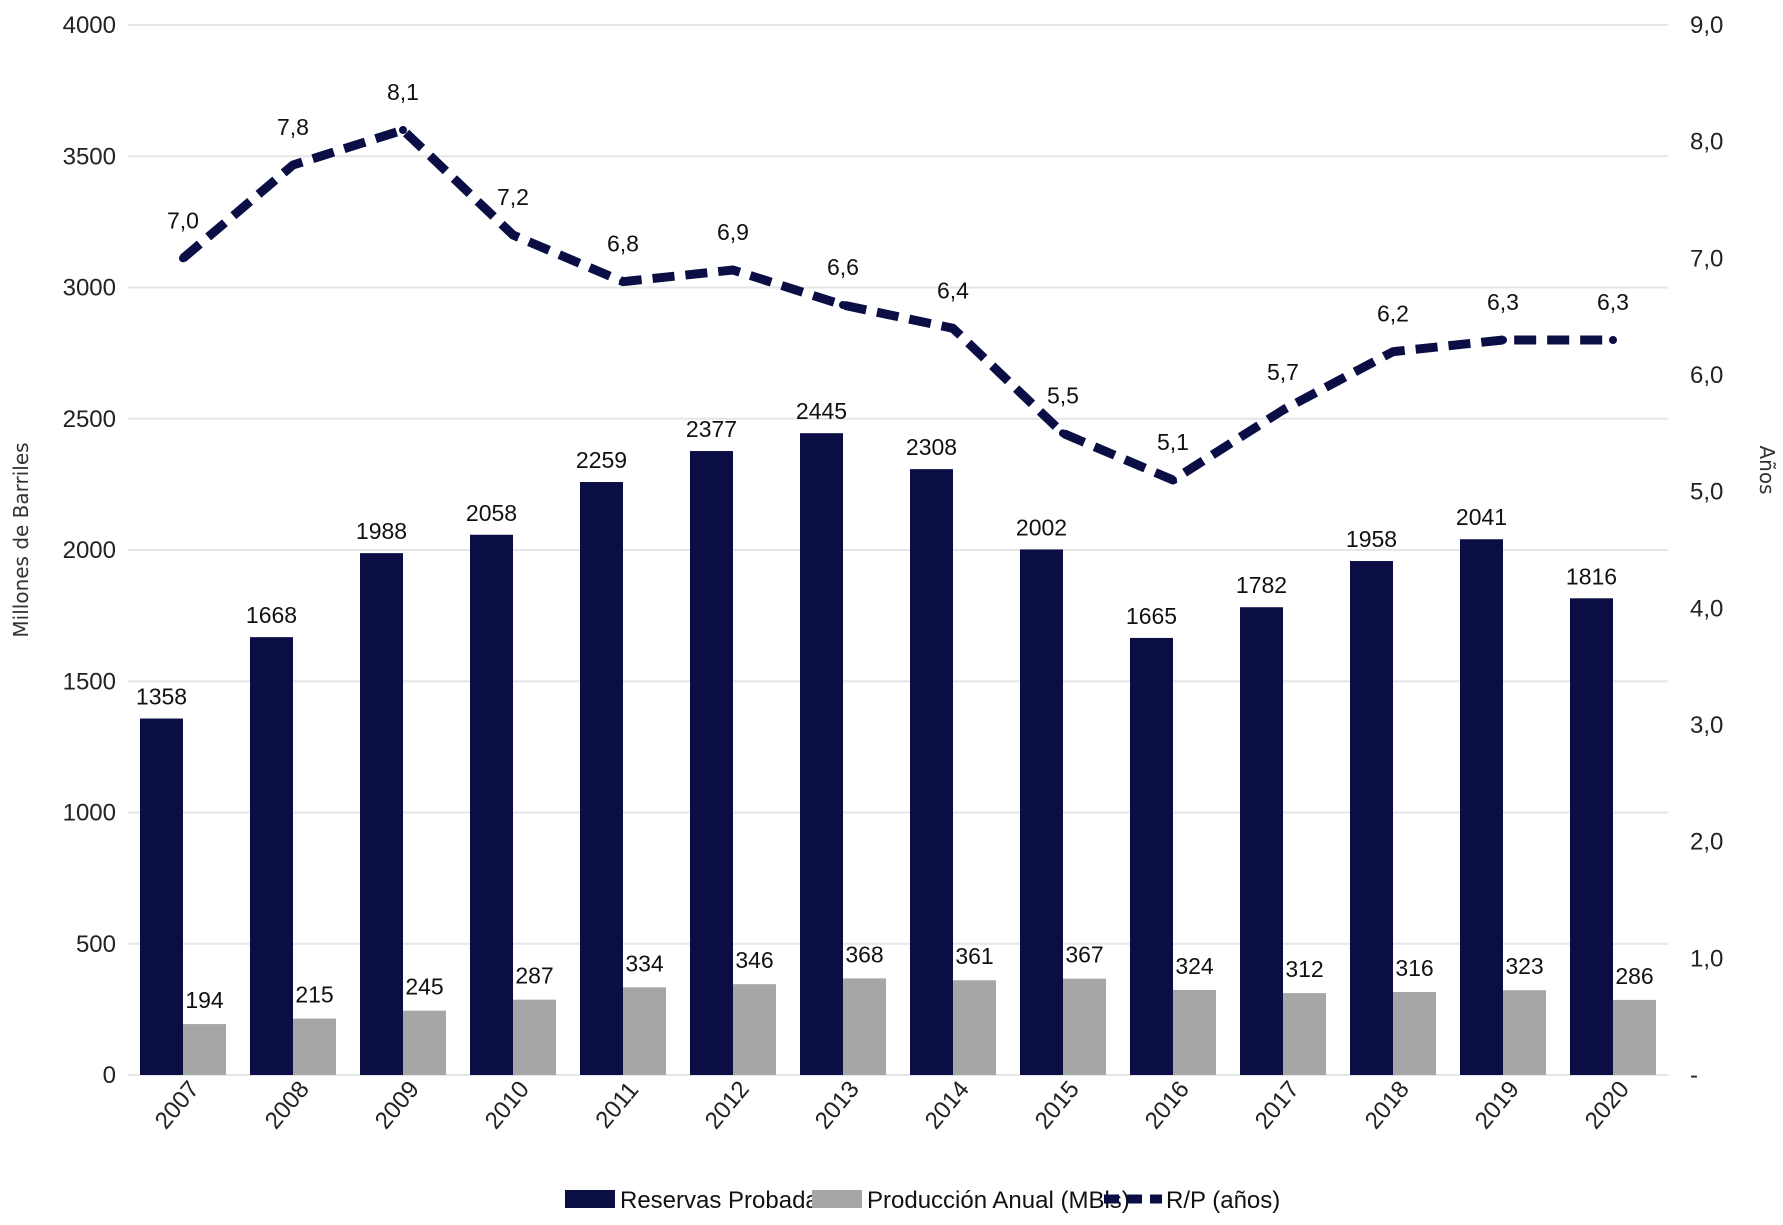 This screenshot has width=1783, height=1225. What do you see at coordinates (998, 1200) in the screenshot?
I see `legend-label-produccion: Producción Anual (MBls)` at bounding box center [998, 1200].